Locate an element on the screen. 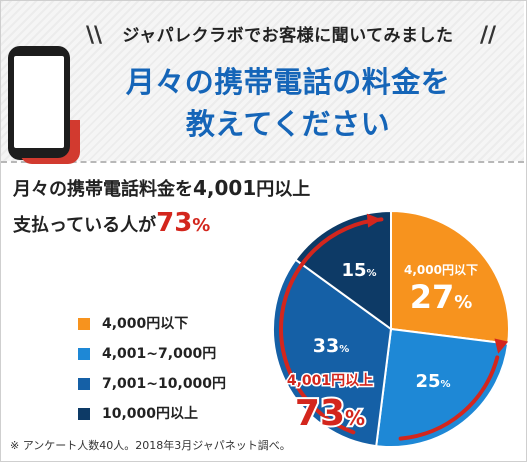 This screenshot has height=462, width=527. pie-slice-1-category-label: 4,000円以下 is located at coordinates (441, 270).